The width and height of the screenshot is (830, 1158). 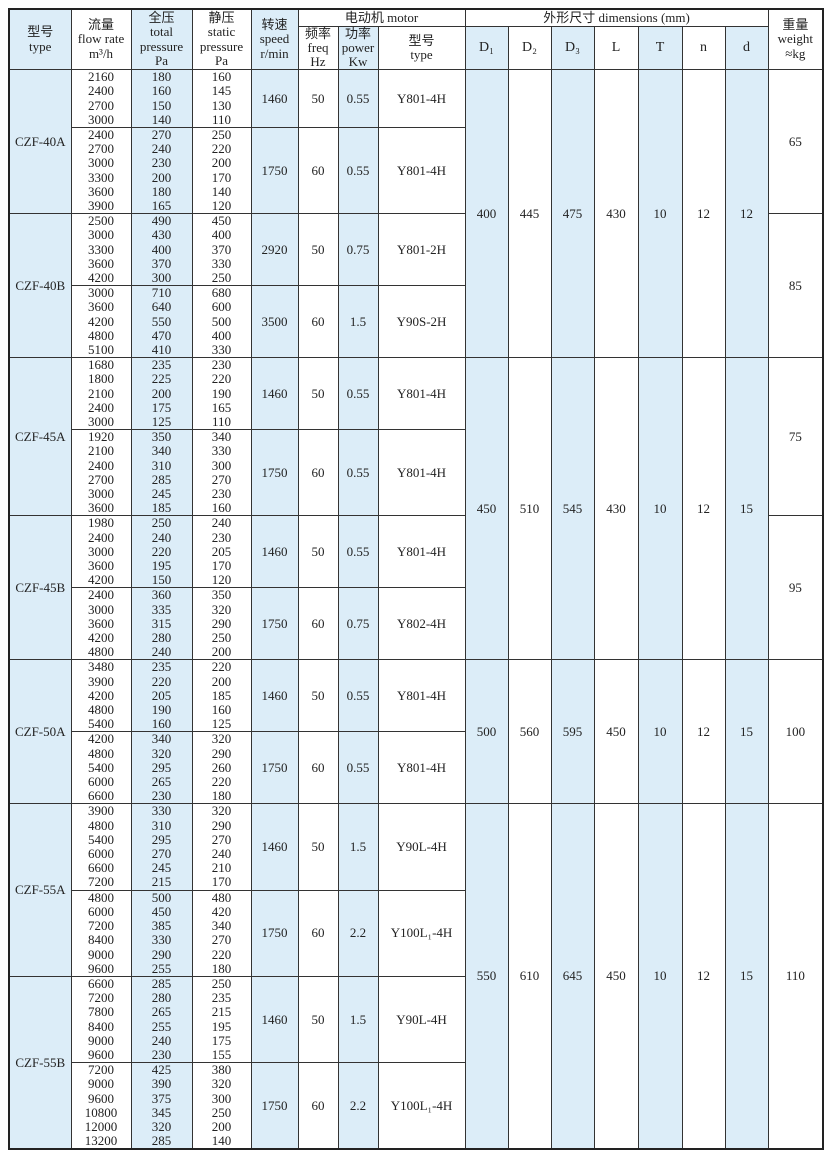 I want to click on flow-rate-values-line: 2700, so click(x=101, y=479).